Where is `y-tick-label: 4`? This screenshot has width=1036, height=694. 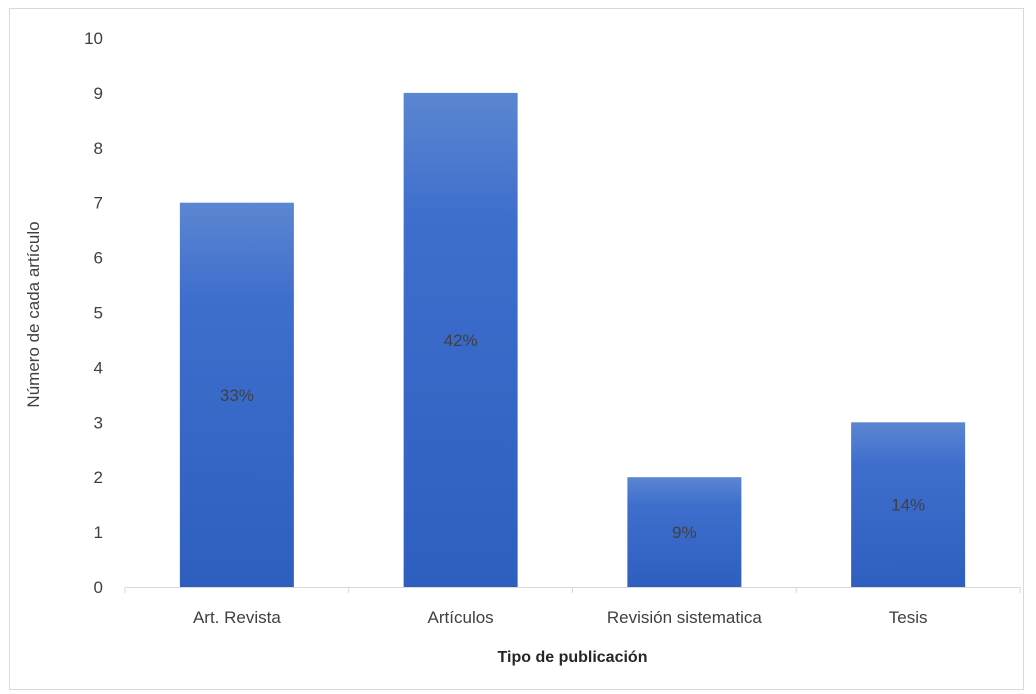 y-tick-label: 4 is located at coordinates (98, 367).